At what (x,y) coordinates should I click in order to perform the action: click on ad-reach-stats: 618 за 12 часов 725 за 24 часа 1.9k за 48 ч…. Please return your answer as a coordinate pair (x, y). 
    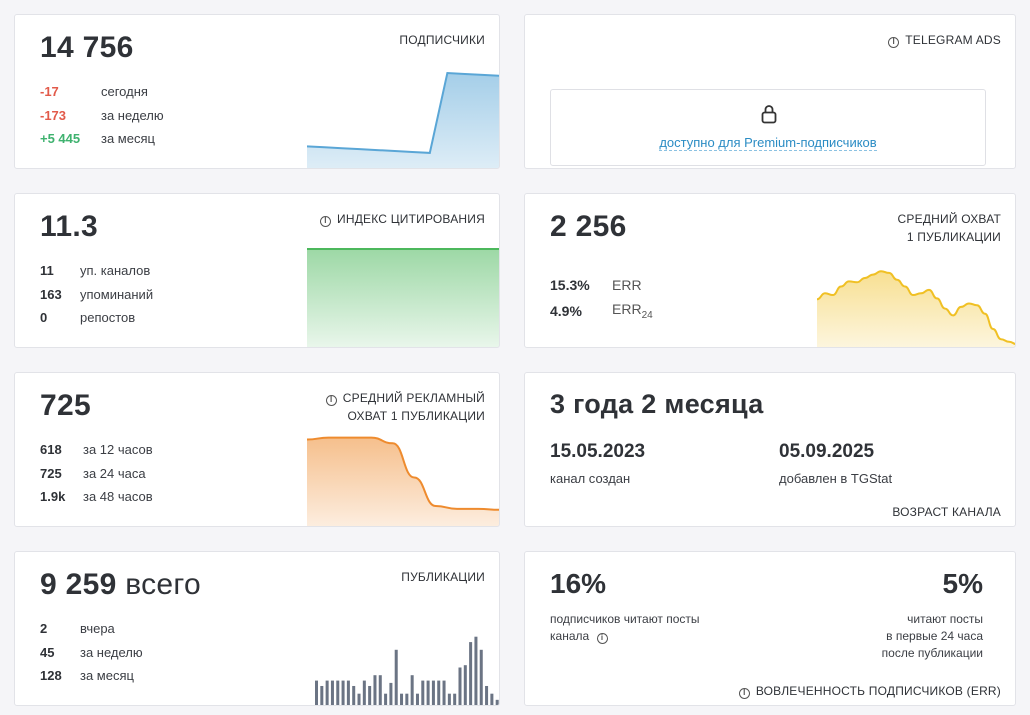
    Looking at the image, I should click on (96, 473).